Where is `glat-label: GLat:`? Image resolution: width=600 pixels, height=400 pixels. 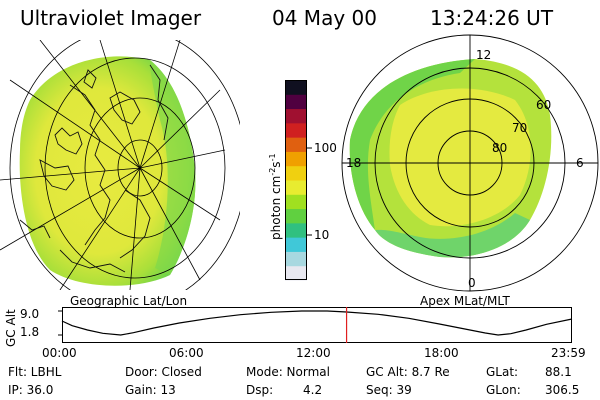
glat-label: GLat: is located at coordinates (502, 372).